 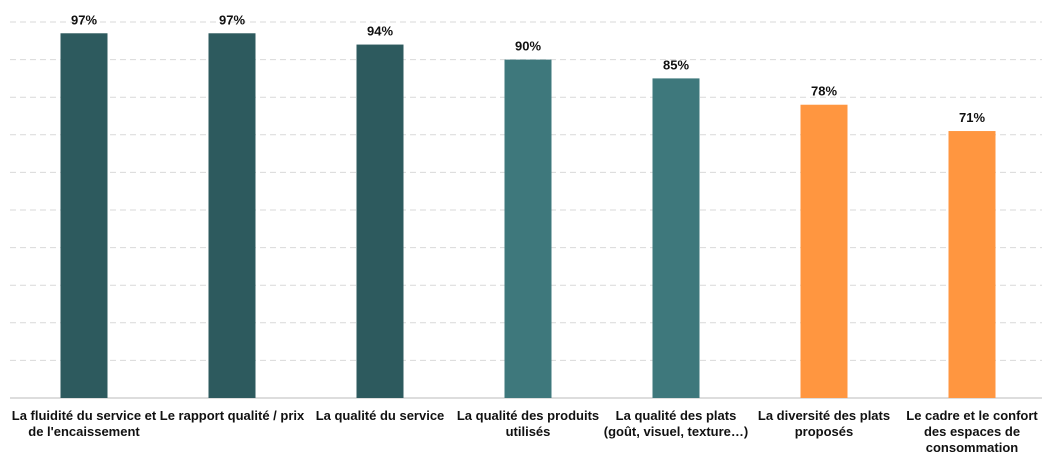 What do you see at coordinates (824, 423) in the screenshot?
I see `x-tick-label: La diversité des plats proposés` at bounding box center [824, 423].